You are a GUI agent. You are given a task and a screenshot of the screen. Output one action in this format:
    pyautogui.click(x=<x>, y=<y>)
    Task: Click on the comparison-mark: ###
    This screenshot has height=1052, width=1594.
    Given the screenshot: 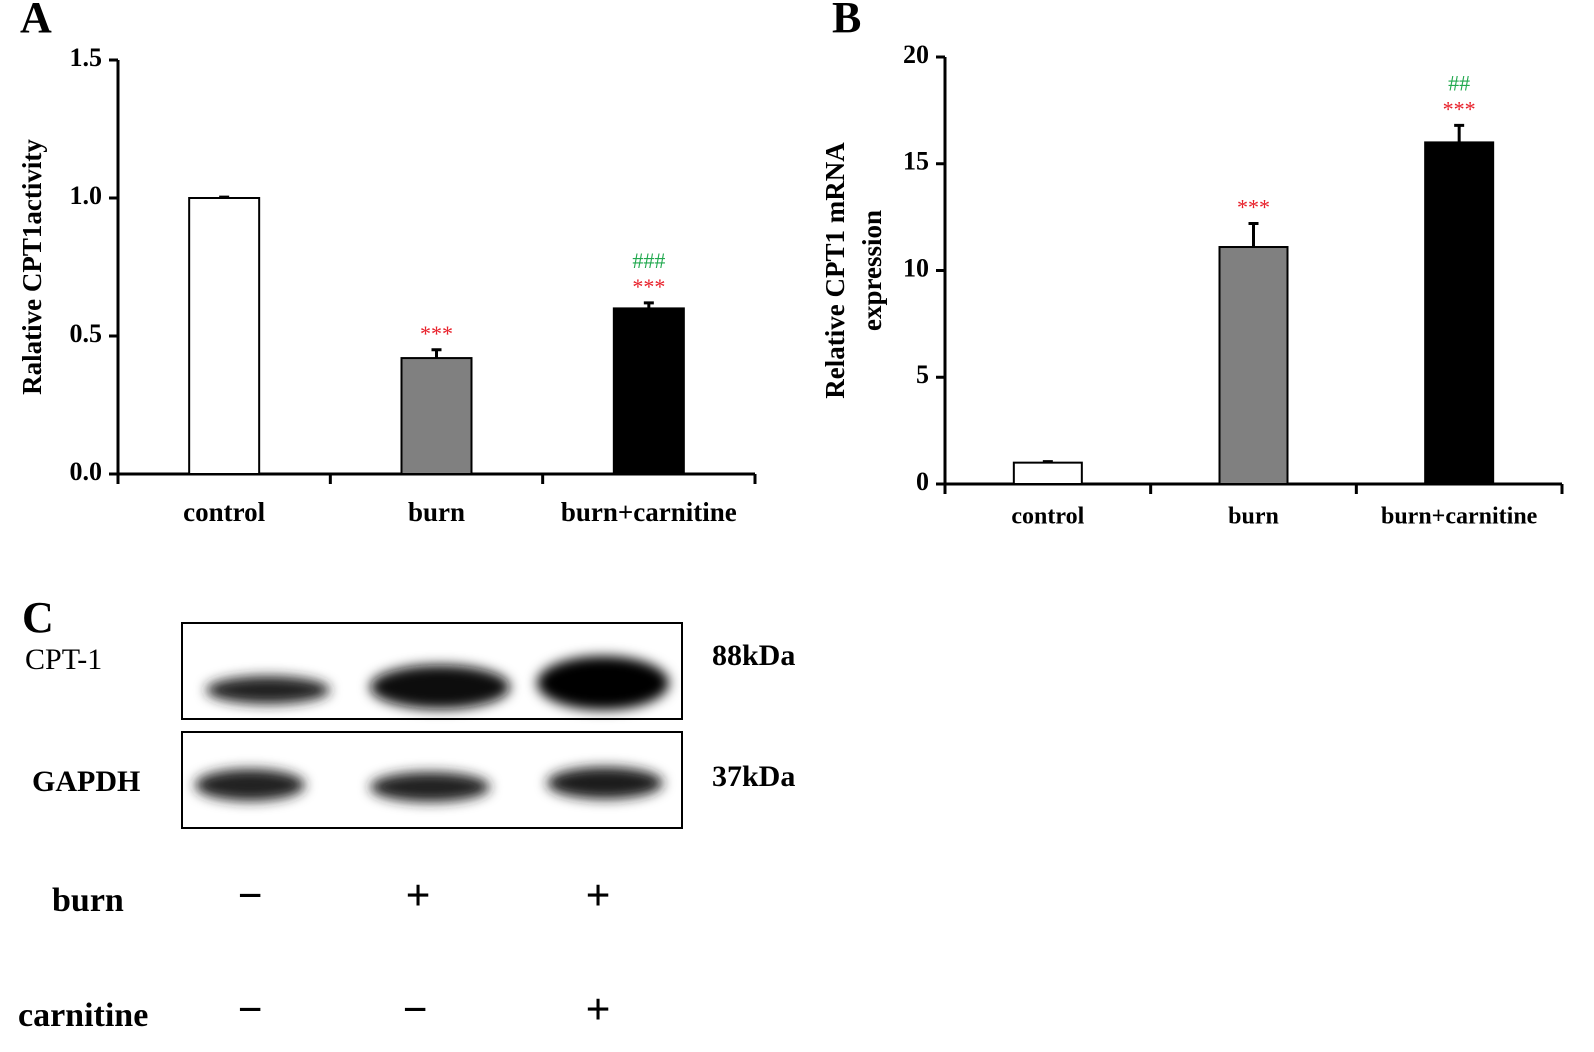 What is the action you would take?
    pyautogui.click(x=648, y=260)
    